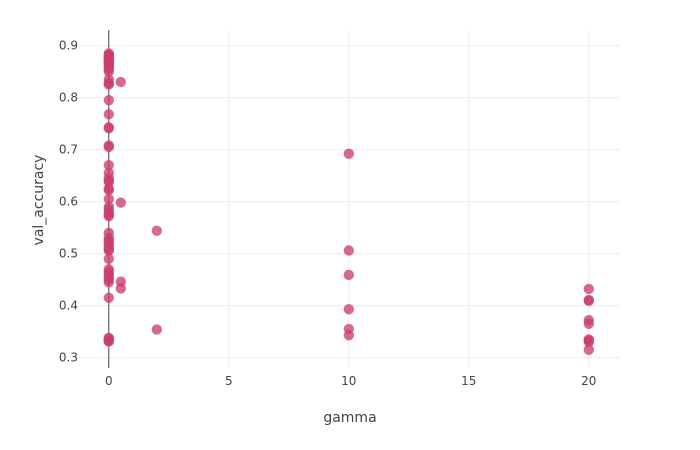 This screenshot has height=450, width=700. I want to click on x-axis-title: gamma, so click(349, 418).